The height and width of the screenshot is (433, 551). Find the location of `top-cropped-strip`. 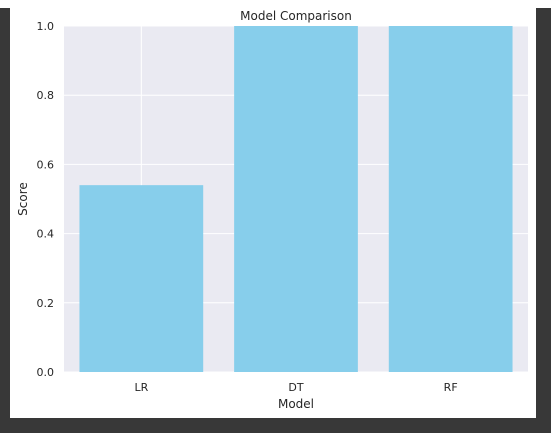

top-cropped-strip is located at coordinates (275, 4).